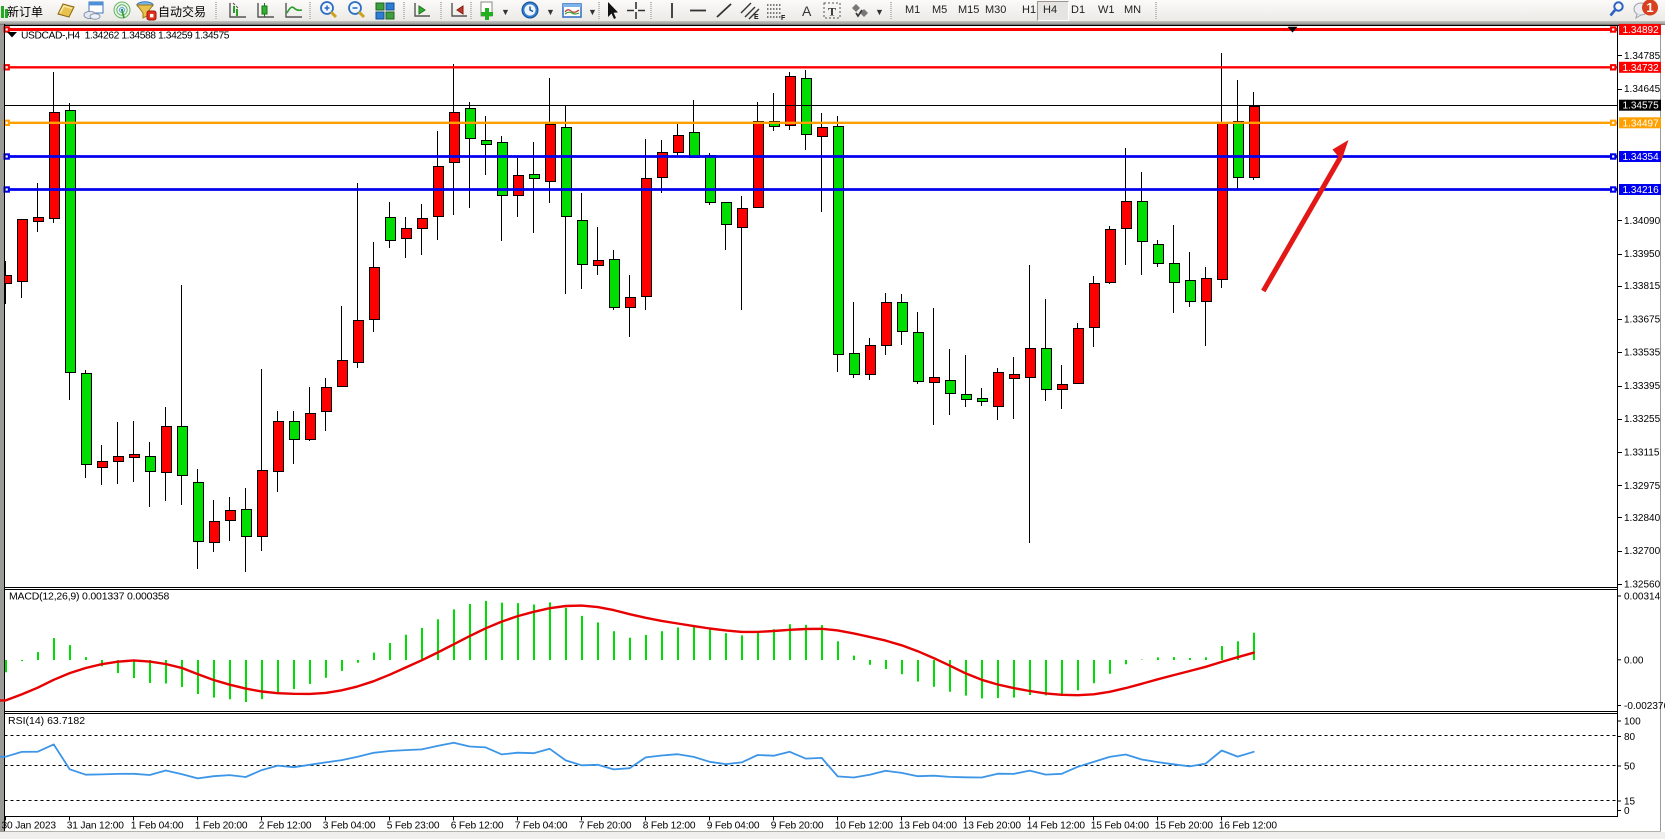  Describe the element at coordinates (1632, 722) in the screenshot. I see `svg-text: 100` at that location.